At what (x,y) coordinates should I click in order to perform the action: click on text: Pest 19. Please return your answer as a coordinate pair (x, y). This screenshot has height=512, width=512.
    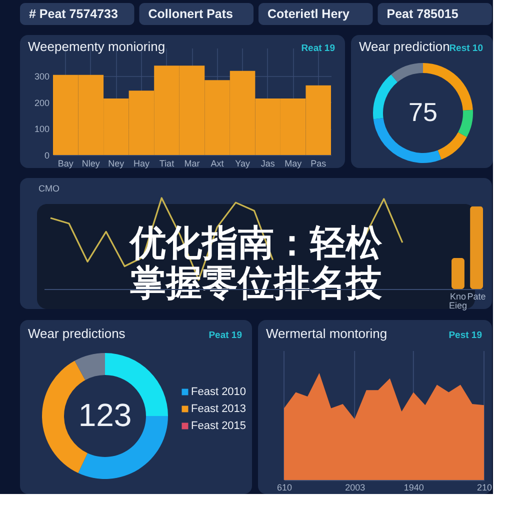
    Looking at the image, I should click on (465, 335).